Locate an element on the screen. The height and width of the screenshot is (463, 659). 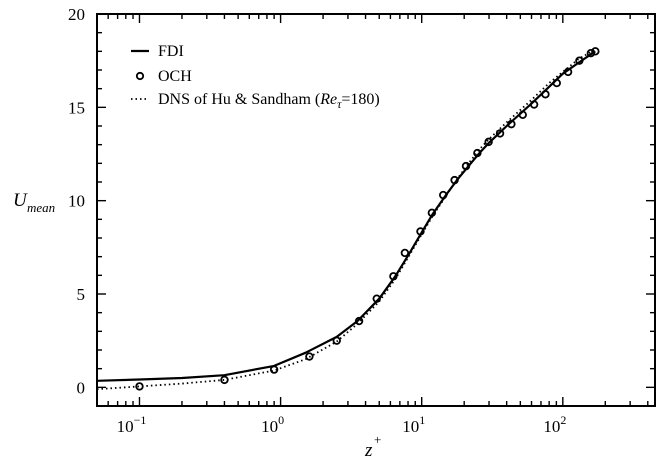
x-axis-title: z + is located at coordinates (372, 446).